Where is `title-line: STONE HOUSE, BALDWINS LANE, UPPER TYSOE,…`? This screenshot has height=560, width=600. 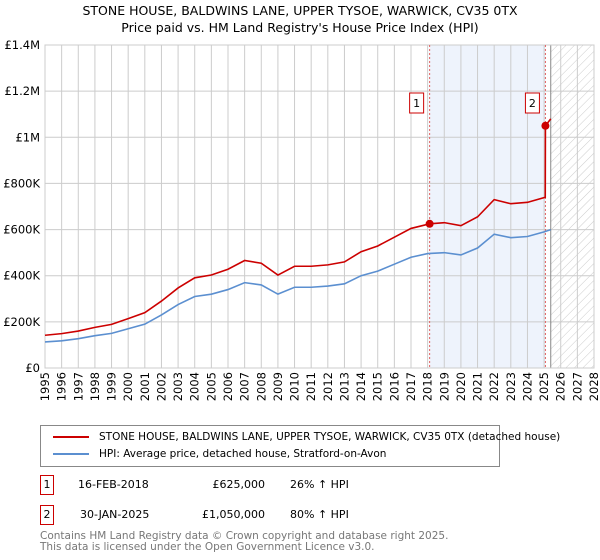 title-line: STONE HOUSE, BALDWINS LANE, UPPER TYSOE,… is located at coordinates (300, 10).